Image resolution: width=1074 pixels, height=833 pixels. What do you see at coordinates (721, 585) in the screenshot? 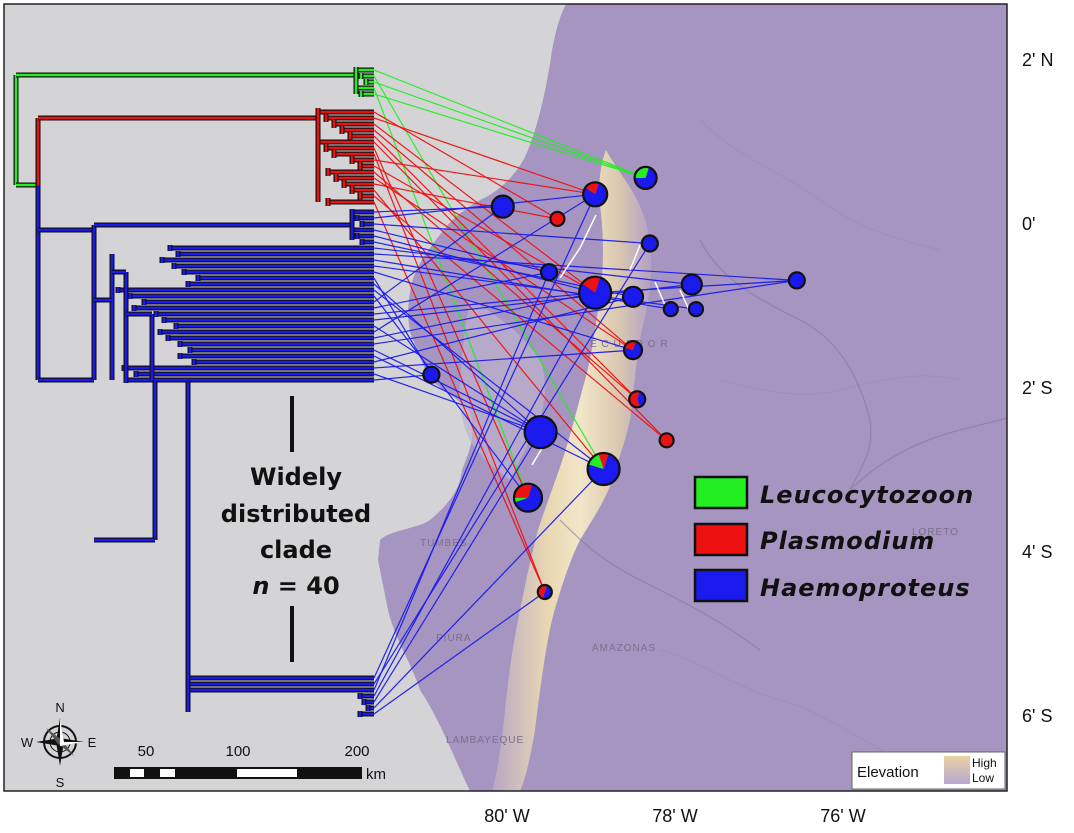
I see `legend-swatch-haemoproteus` at bounding box center [721, 585].